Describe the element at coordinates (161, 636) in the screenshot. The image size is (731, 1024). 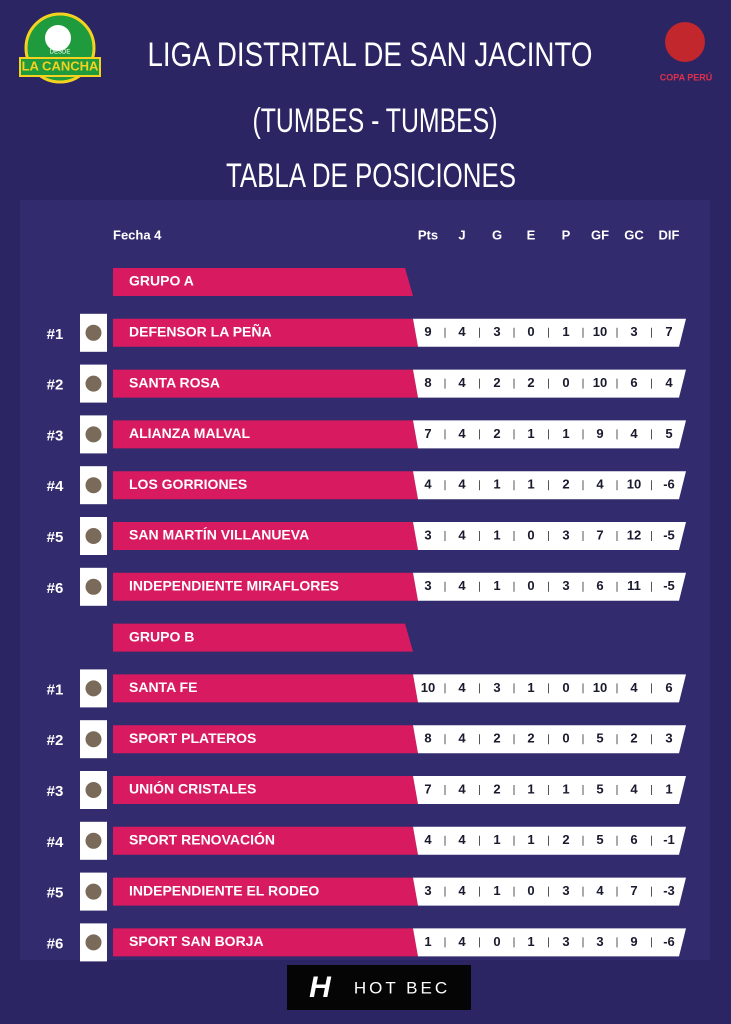
I see `group-name: GRUPO B` at that location.